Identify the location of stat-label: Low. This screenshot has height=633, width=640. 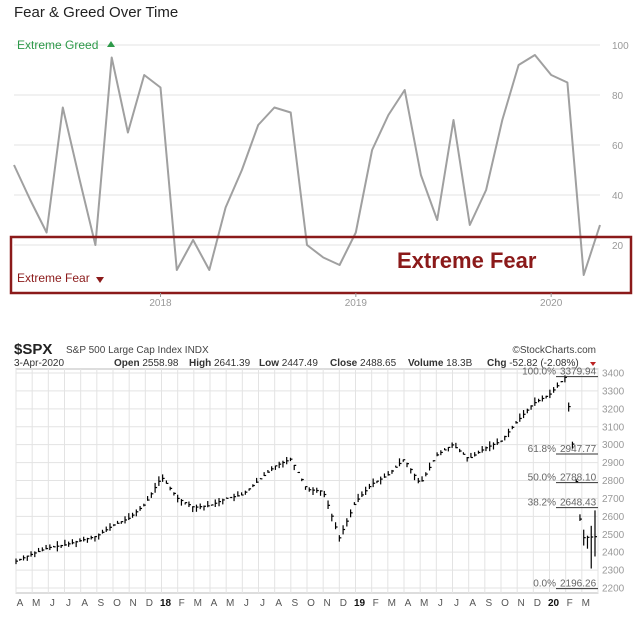
(270, 363).